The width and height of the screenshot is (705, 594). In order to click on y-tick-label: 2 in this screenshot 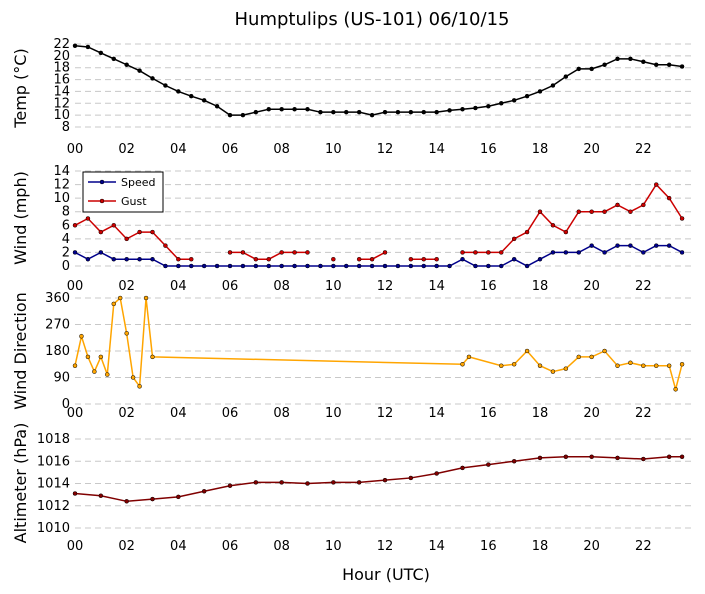, I will do `click(66, 252)`.